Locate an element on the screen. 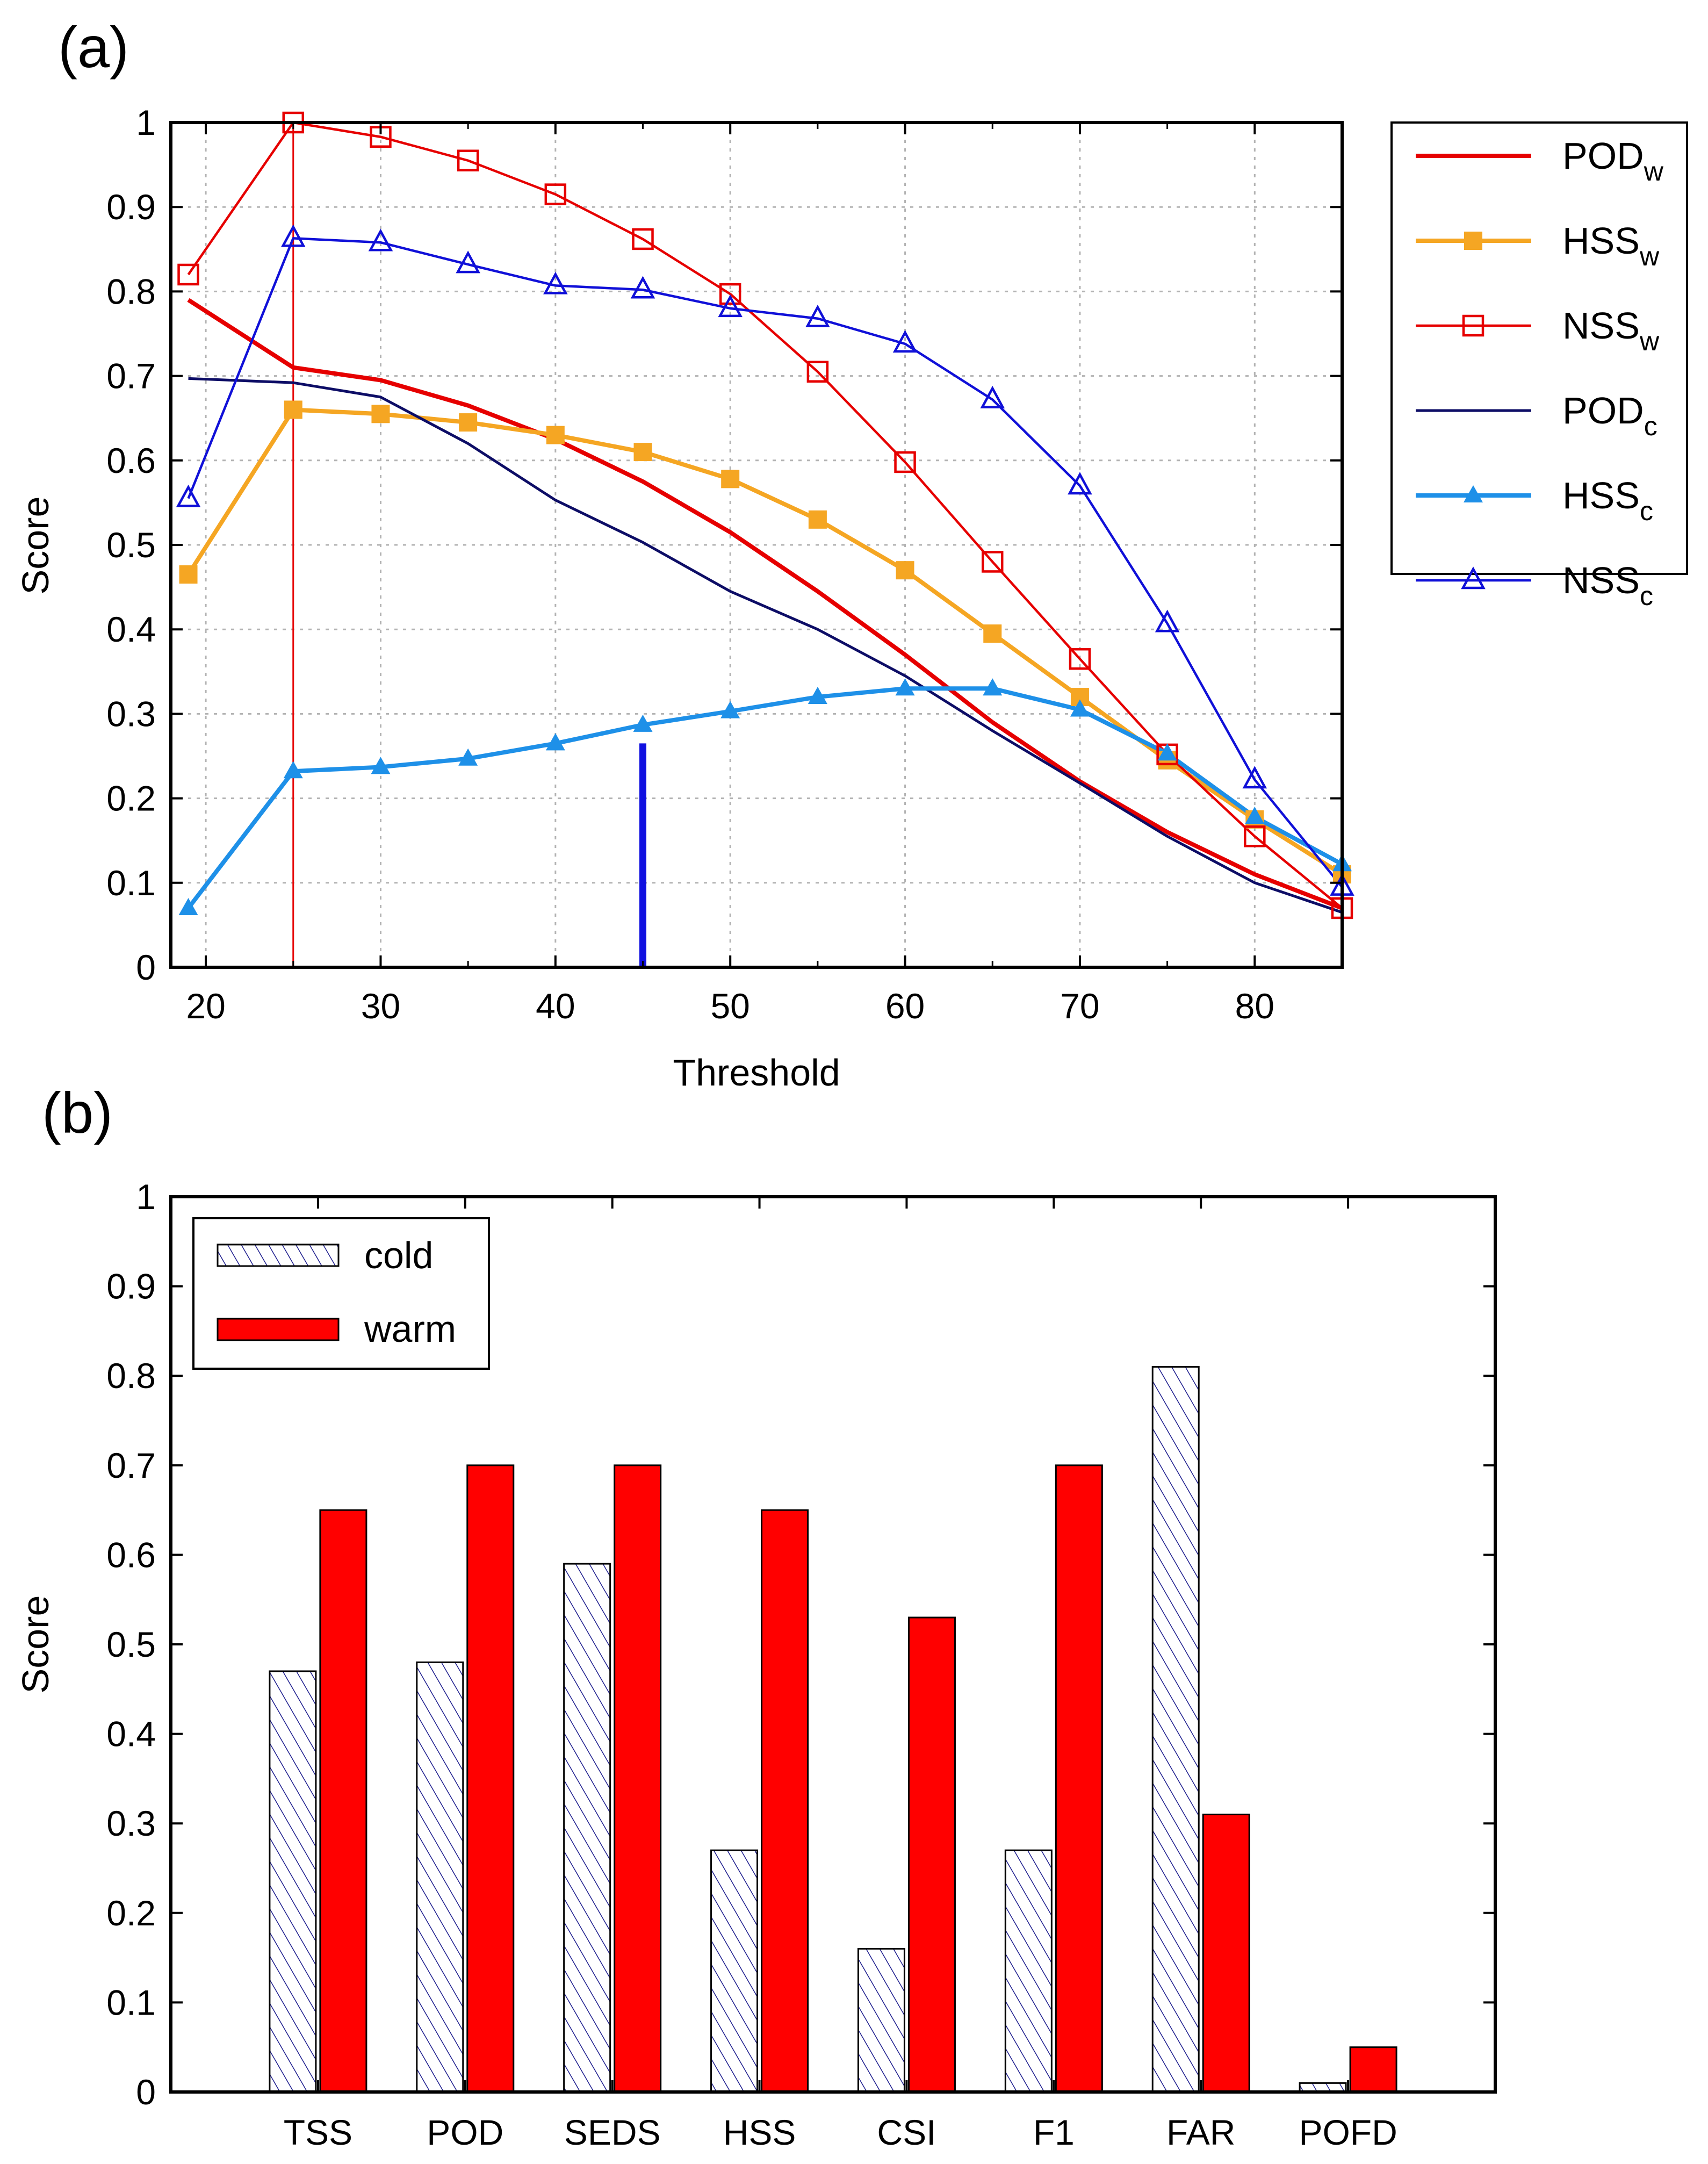 The image size is (1708, 2164). x-tick-label: 30 is located at coordinates (380, 1006).